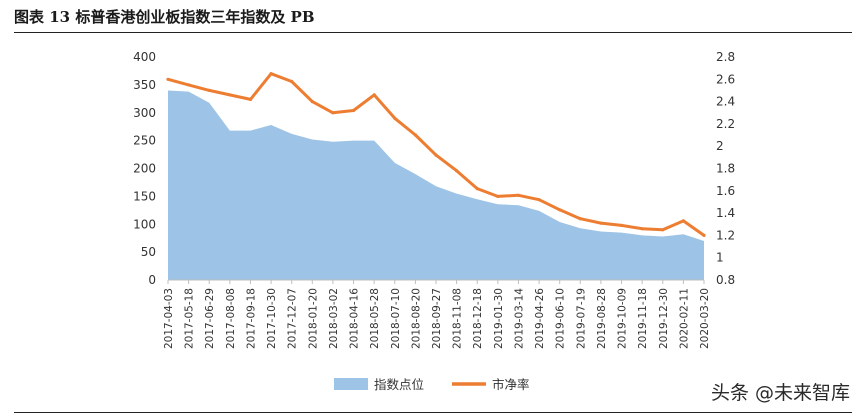 Image resolution: width=866 pixels, height=420 pixels. Describe the element at coordinates (458, 318) in the screenshot. I see `x-tick-label: 2018-11-08` at that location.